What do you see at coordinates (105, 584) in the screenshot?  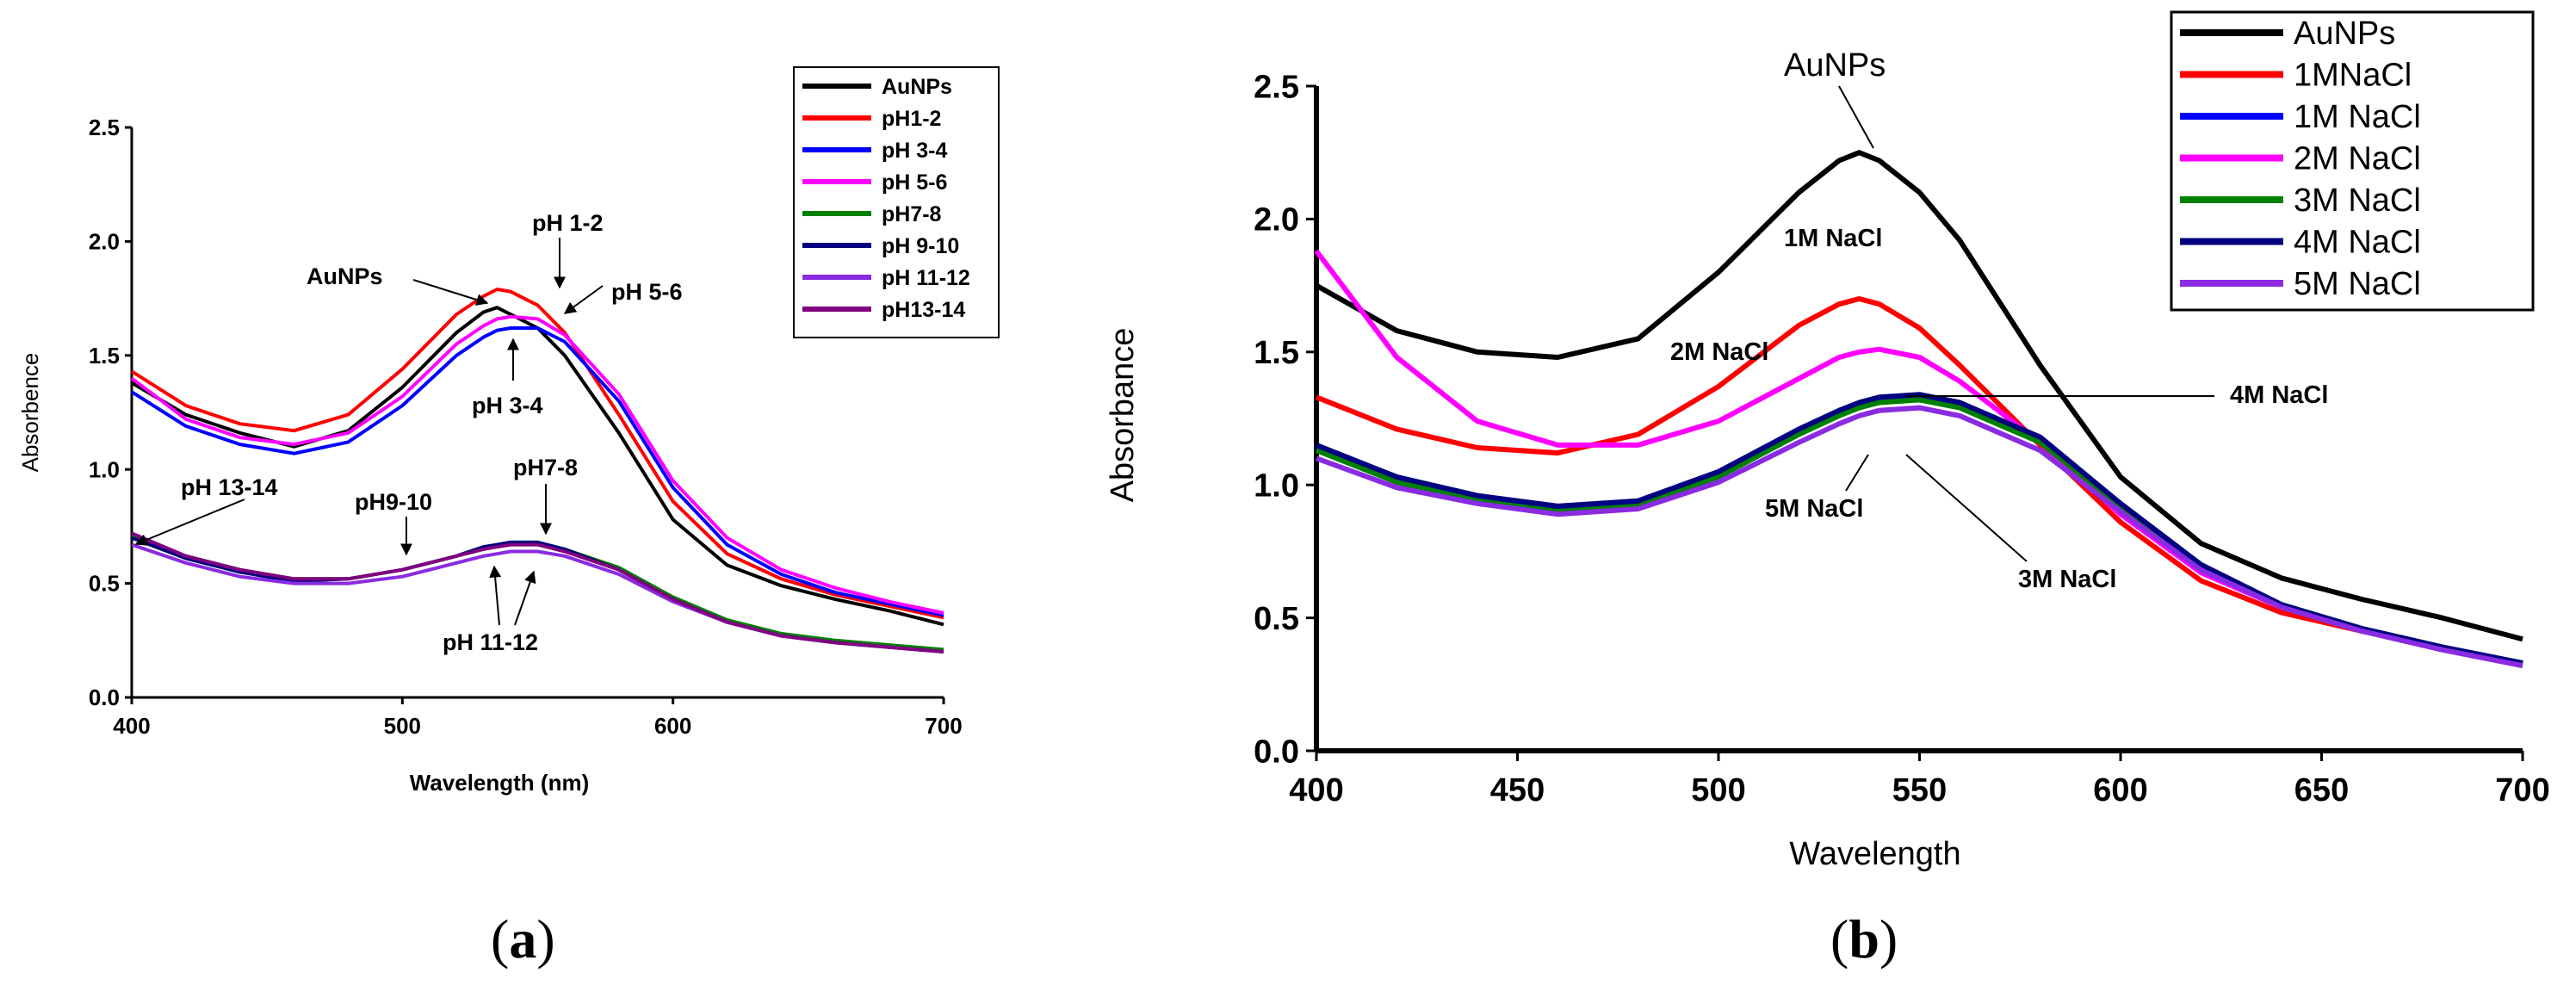 I see `chart-a-y-tick-label: 0.5` at bounding box center [105, 584].